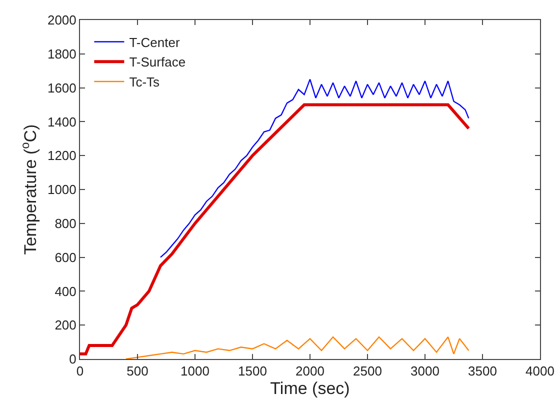 This screenshot has width=560, height=414. I want to click on y-tick-label: 1400, so click(61, 122).